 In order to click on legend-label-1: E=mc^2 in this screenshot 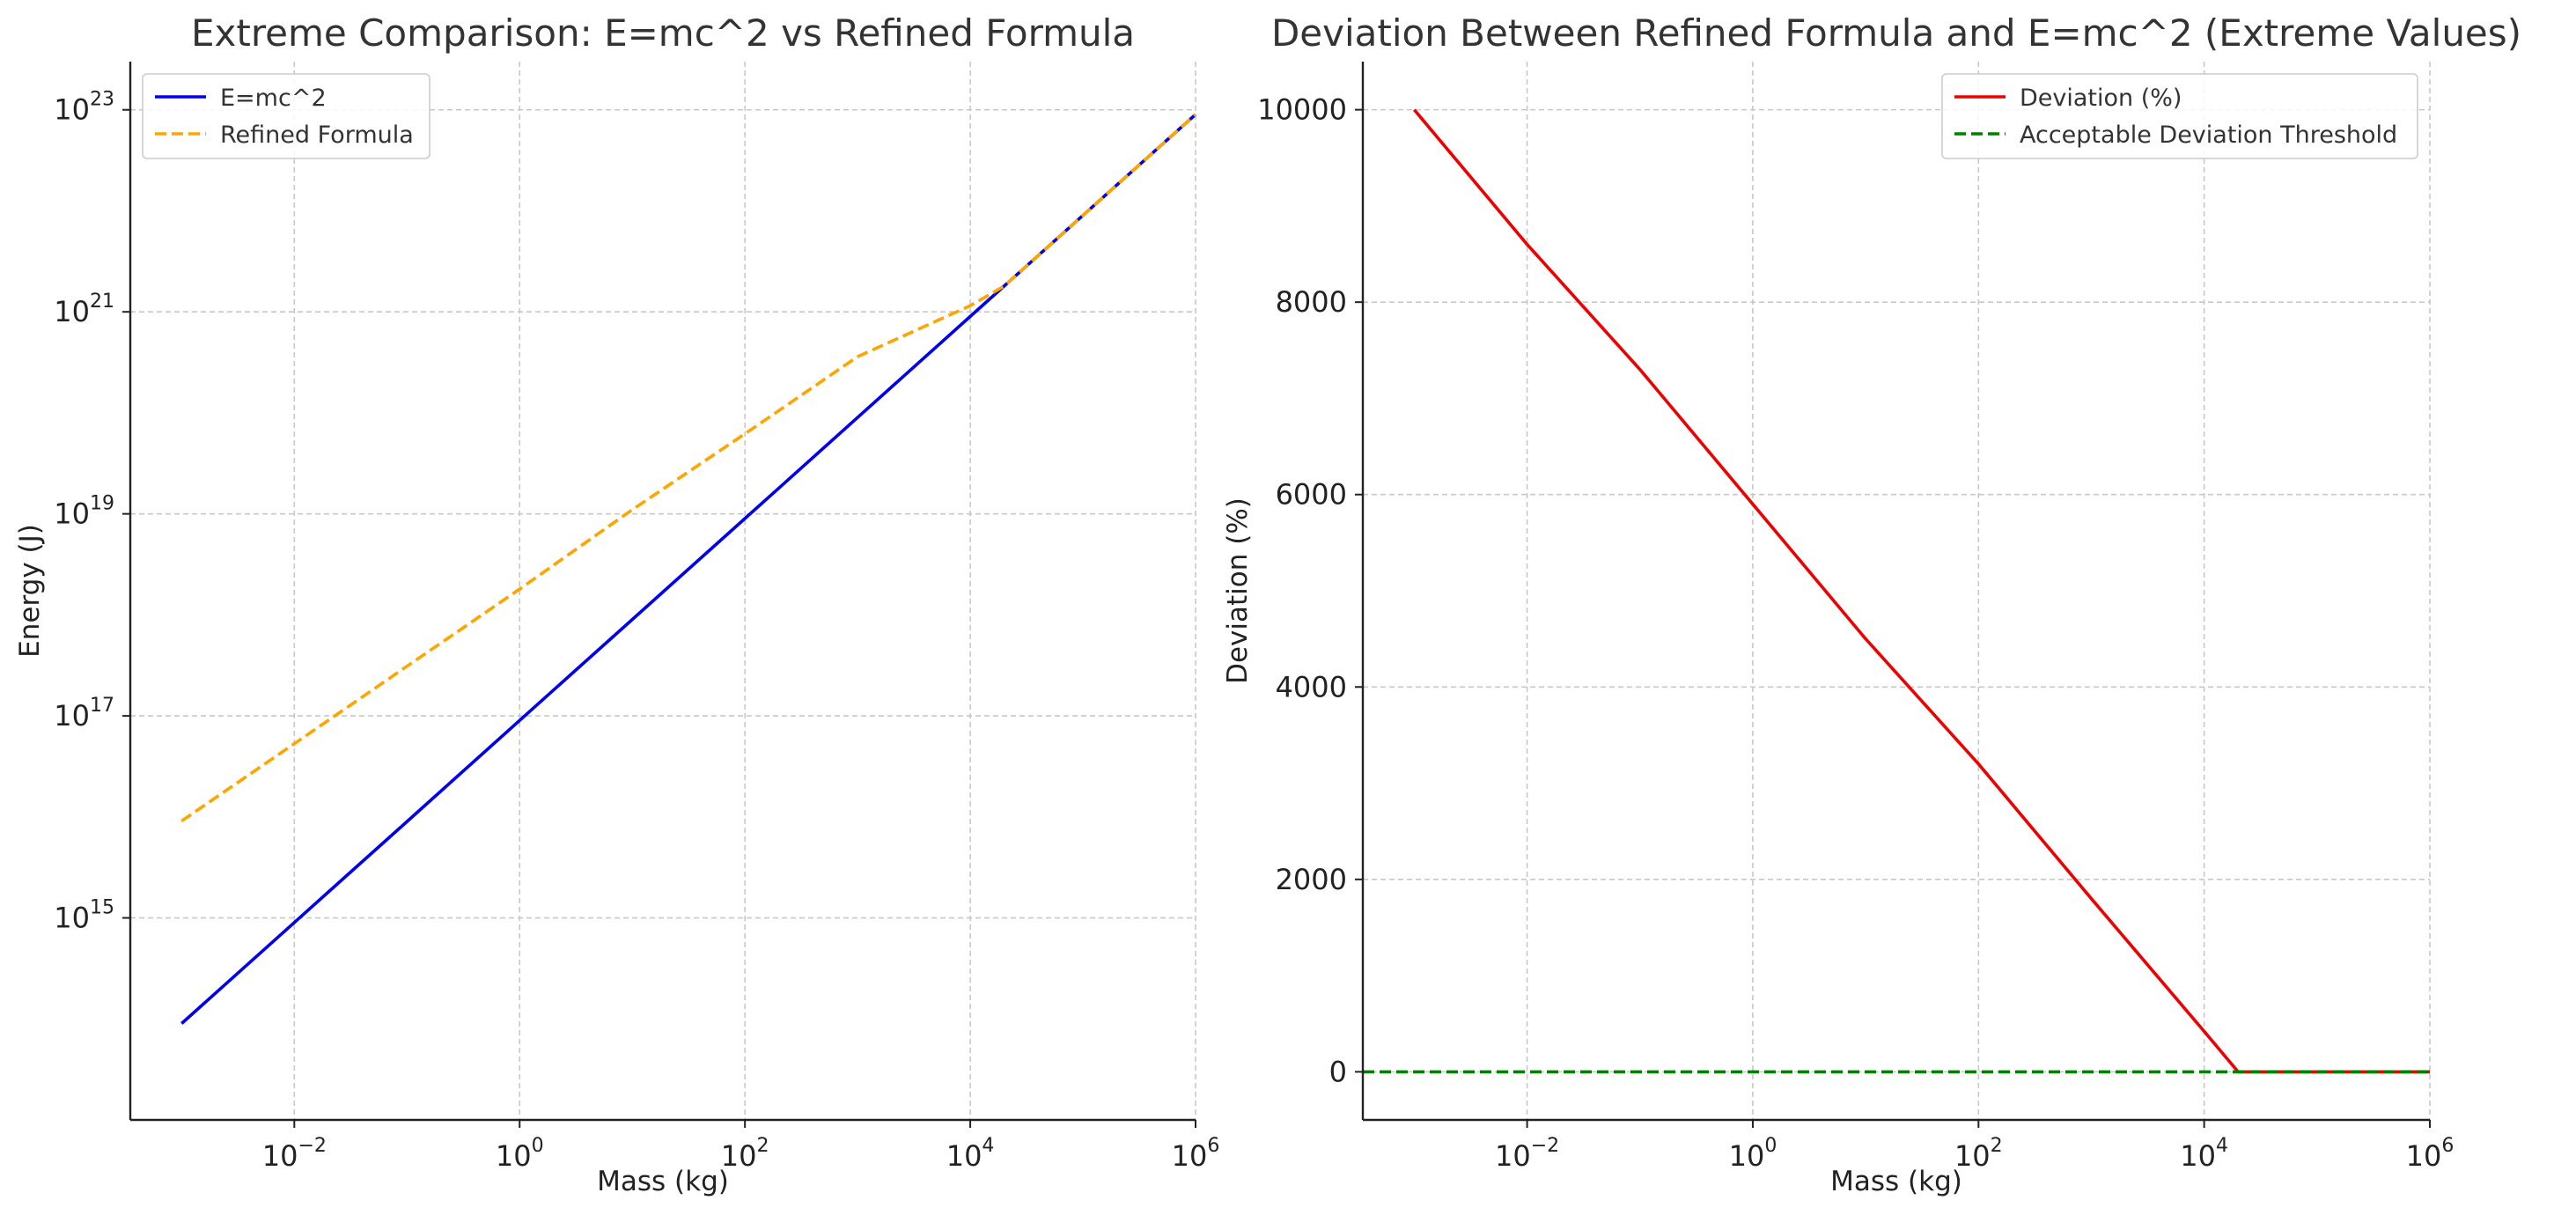, I will do `click(274, 98)`.